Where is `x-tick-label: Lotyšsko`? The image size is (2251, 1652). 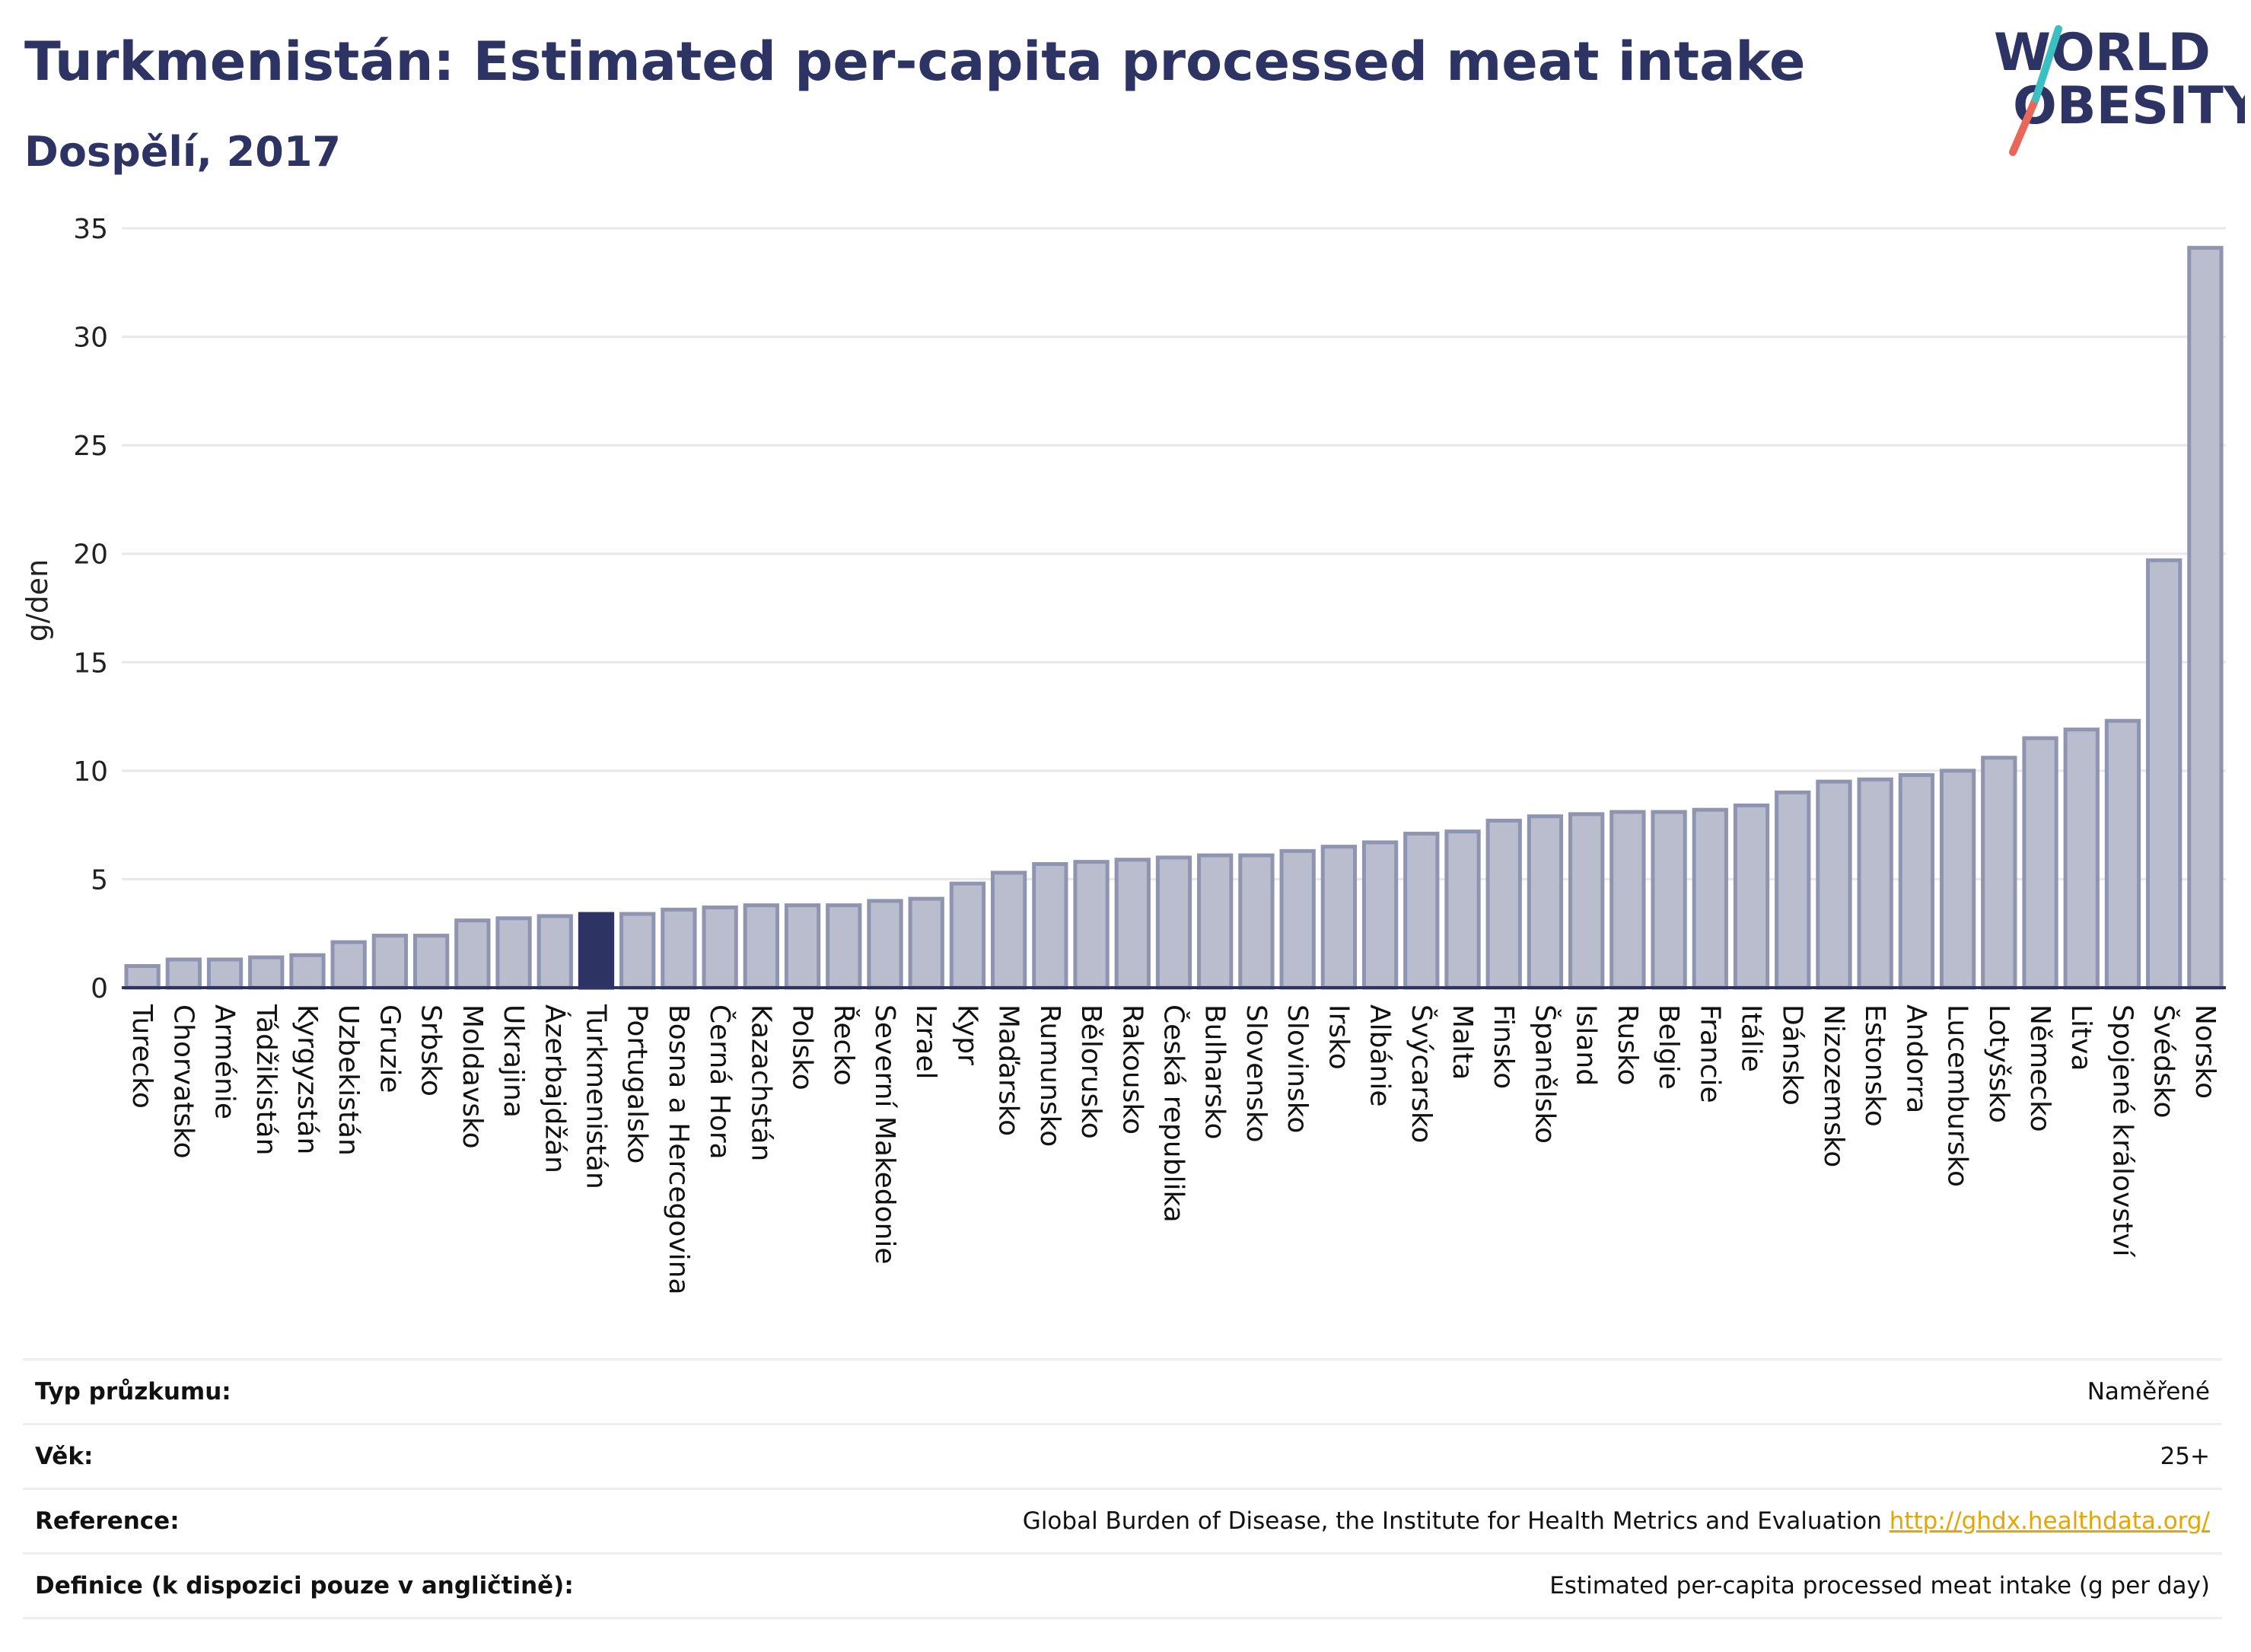
x-tick-label: Lotyšsko is located at coordinates (1998, 1063).